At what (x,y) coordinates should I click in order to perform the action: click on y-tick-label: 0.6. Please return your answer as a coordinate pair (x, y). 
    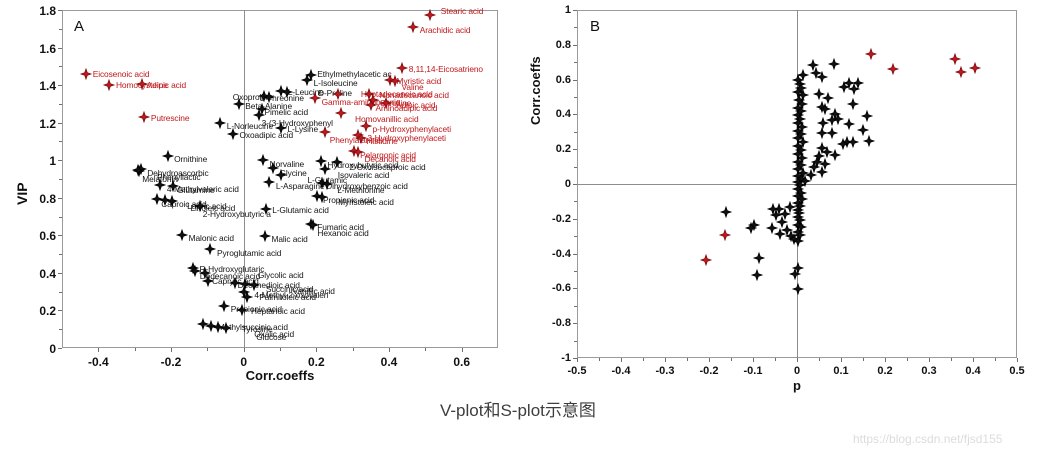
    Looking at the image, I should click on (47, 236).